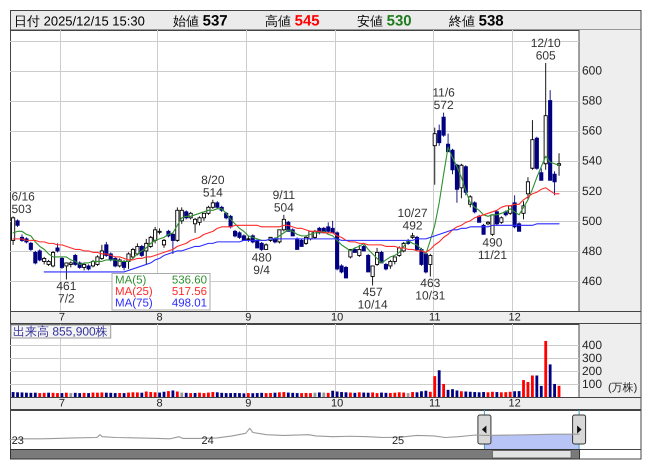  I want to click on annotation: 8/20 514, so click(213, 186).